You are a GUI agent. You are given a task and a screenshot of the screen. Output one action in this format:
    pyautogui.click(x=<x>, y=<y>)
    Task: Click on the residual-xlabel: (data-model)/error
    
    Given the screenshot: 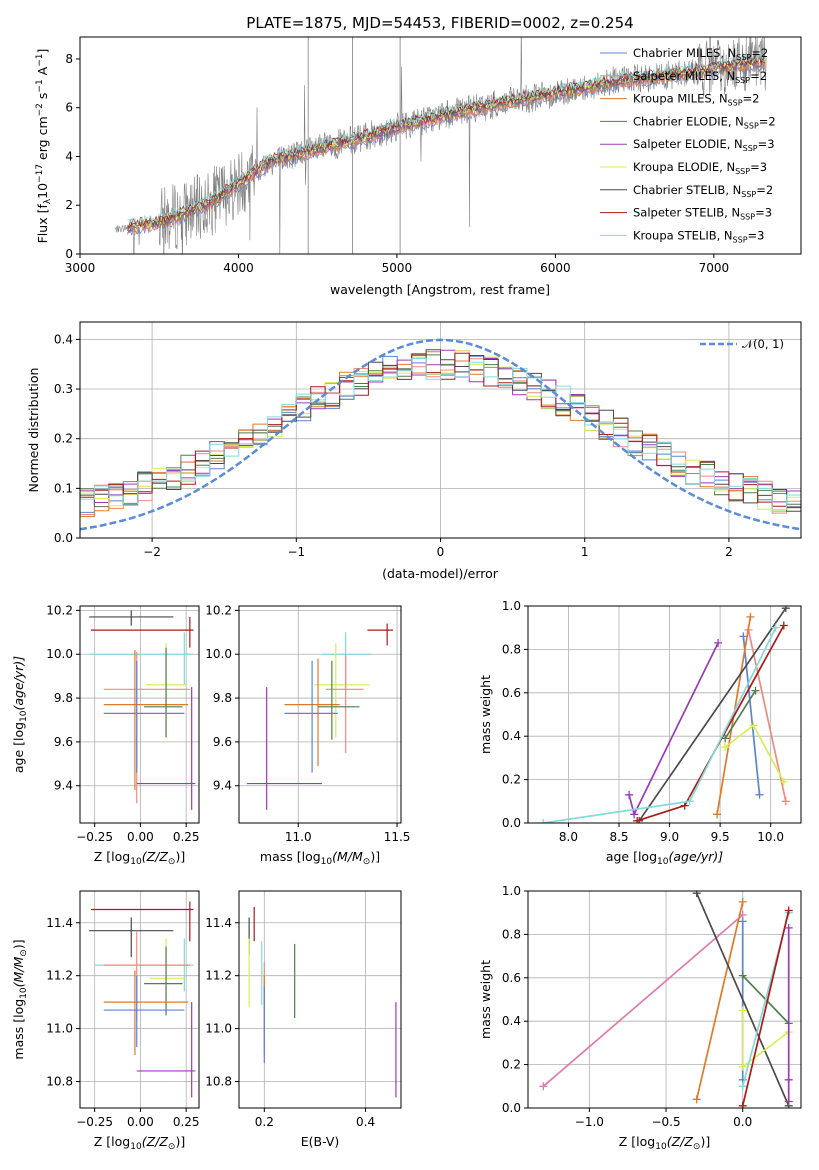 What is the action you would take?
    pyautogui.click(x=440, y=573)
    